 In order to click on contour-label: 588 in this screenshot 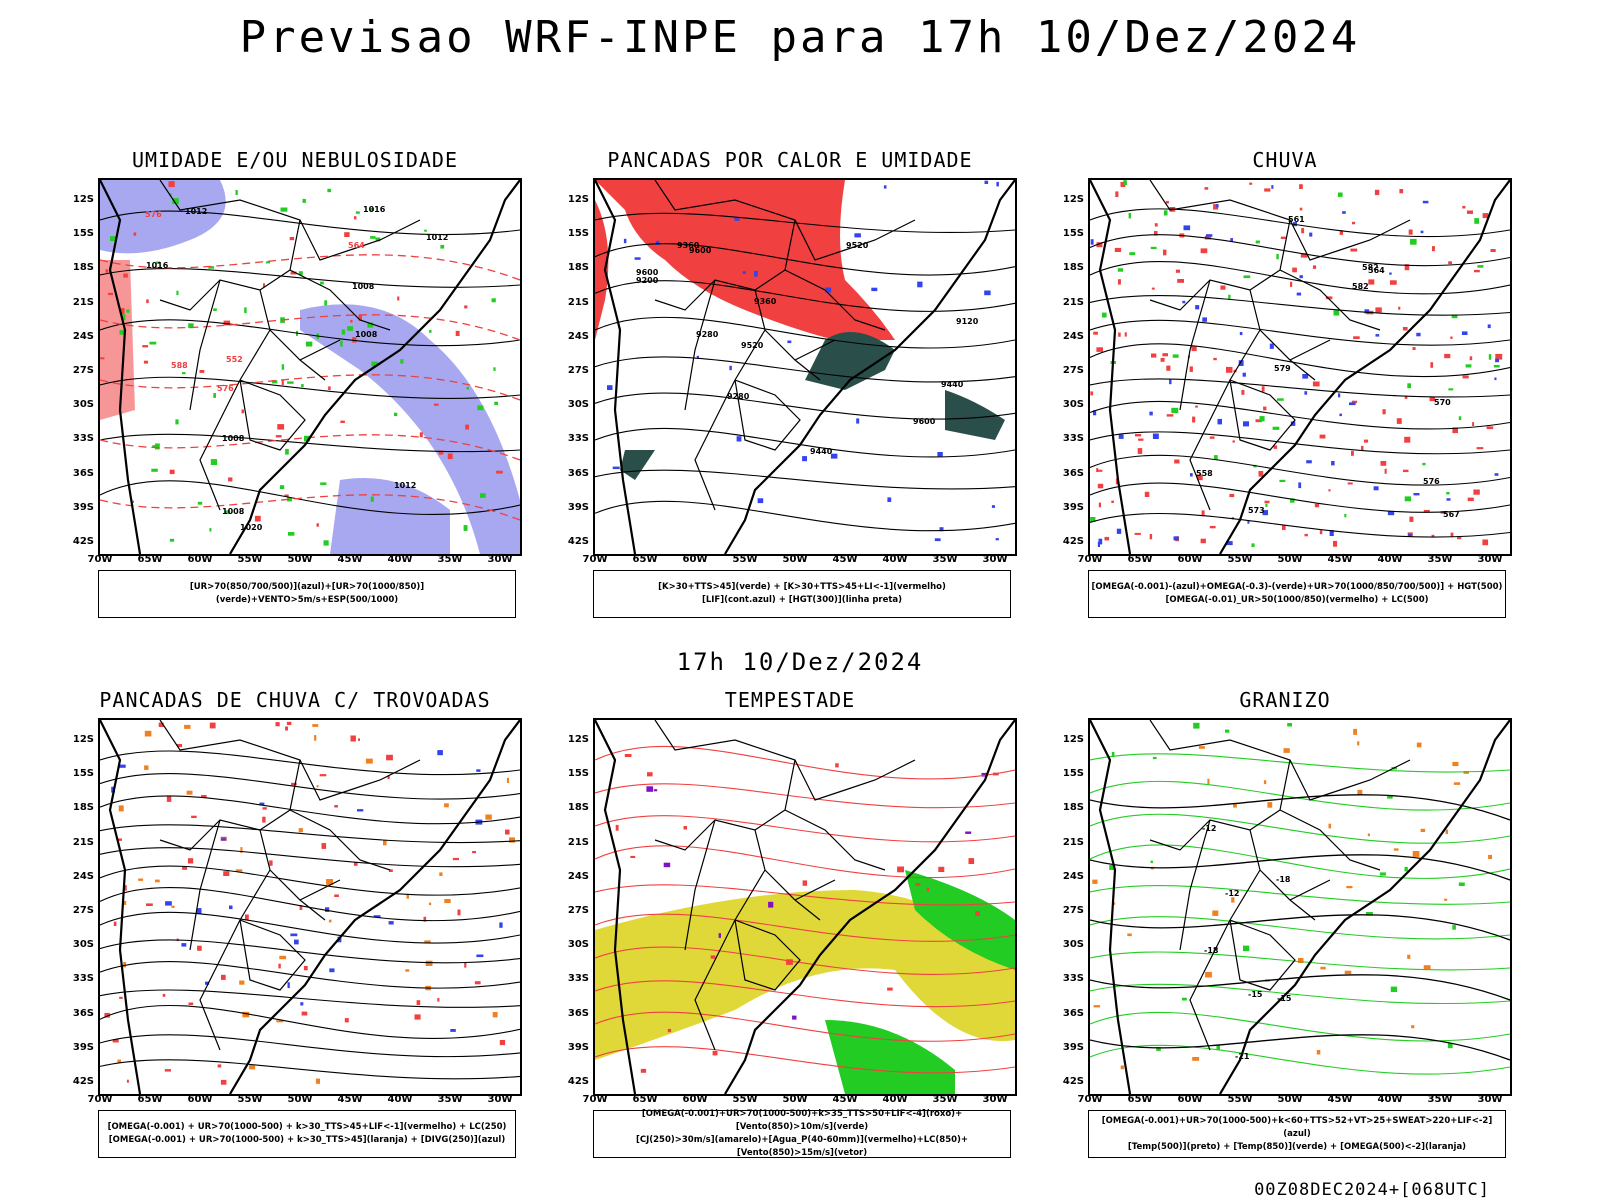, I will do `click(179, 365)`.